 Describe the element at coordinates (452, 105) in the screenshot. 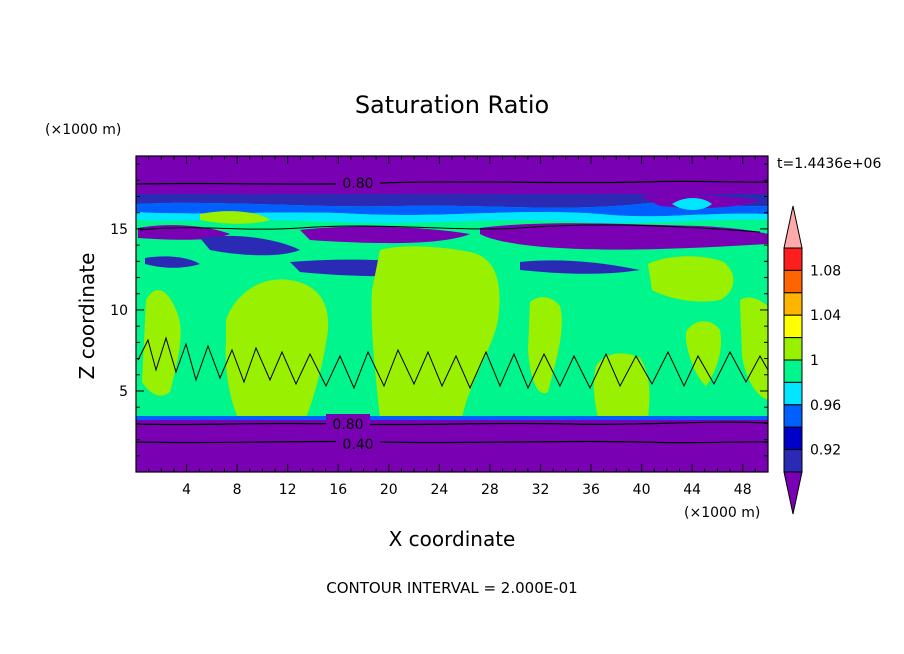

I see `chart-title: Saturation Ratio` at that location.